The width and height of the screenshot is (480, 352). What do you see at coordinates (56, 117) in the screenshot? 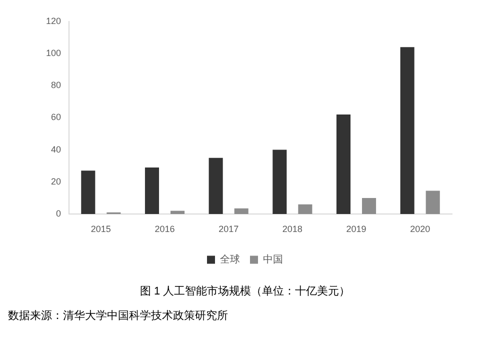
I see `y-tick-label: 60` at bounding box center [56, 117].